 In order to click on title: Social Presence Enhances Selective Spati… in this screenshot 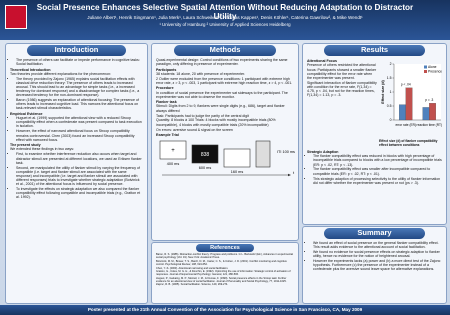, I will do `click(225, 12)`.